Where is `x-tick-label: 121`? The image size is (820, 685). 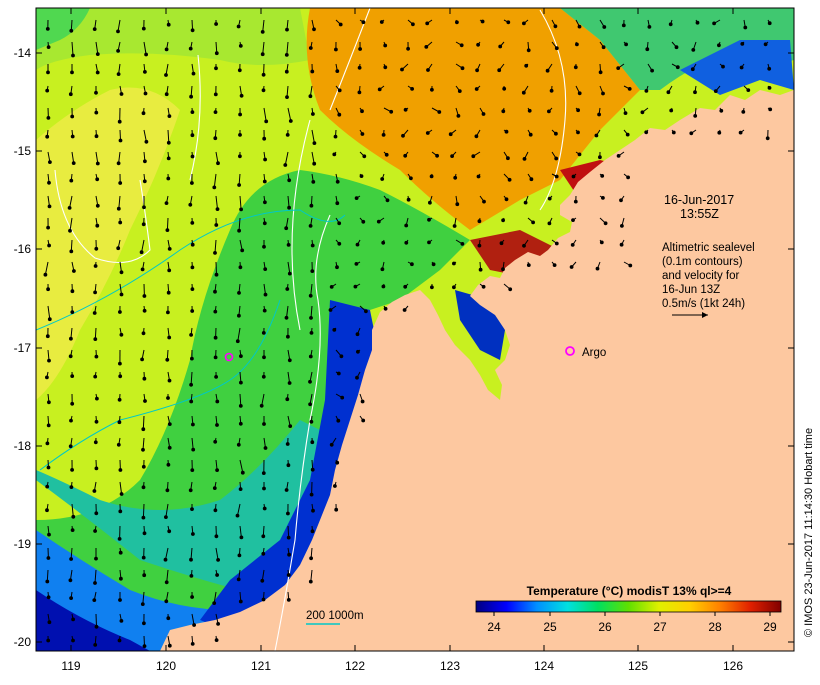 x-tick-label: 121 is located at coordinates (261, 666).